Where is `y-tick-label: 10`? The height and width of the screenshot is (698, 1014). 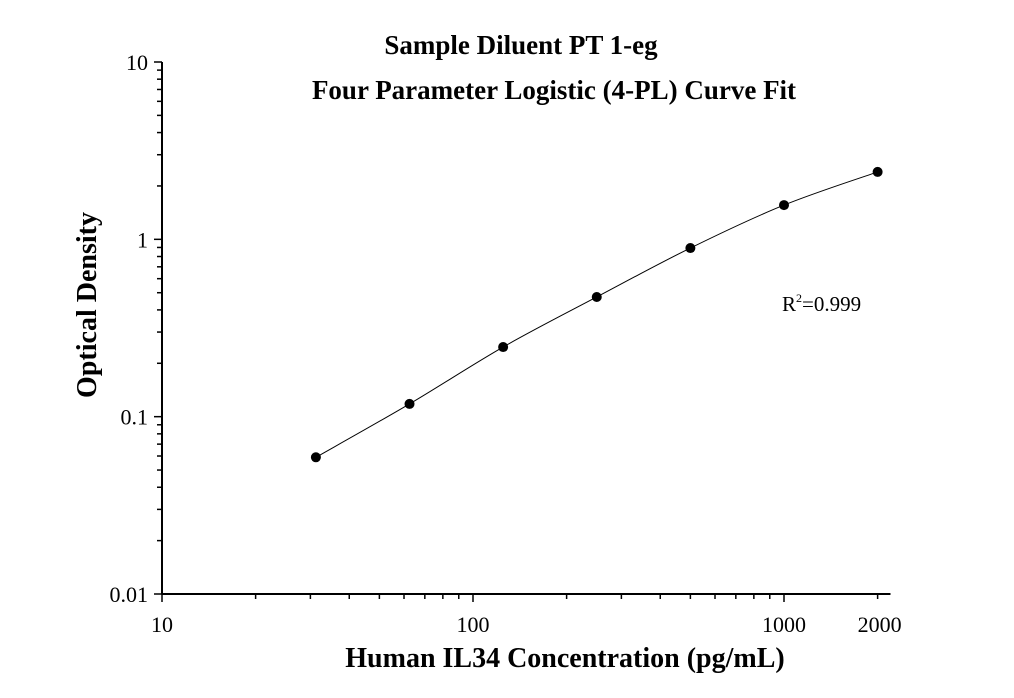
y-tick-label: 10 is located at coordinates (137, 62).